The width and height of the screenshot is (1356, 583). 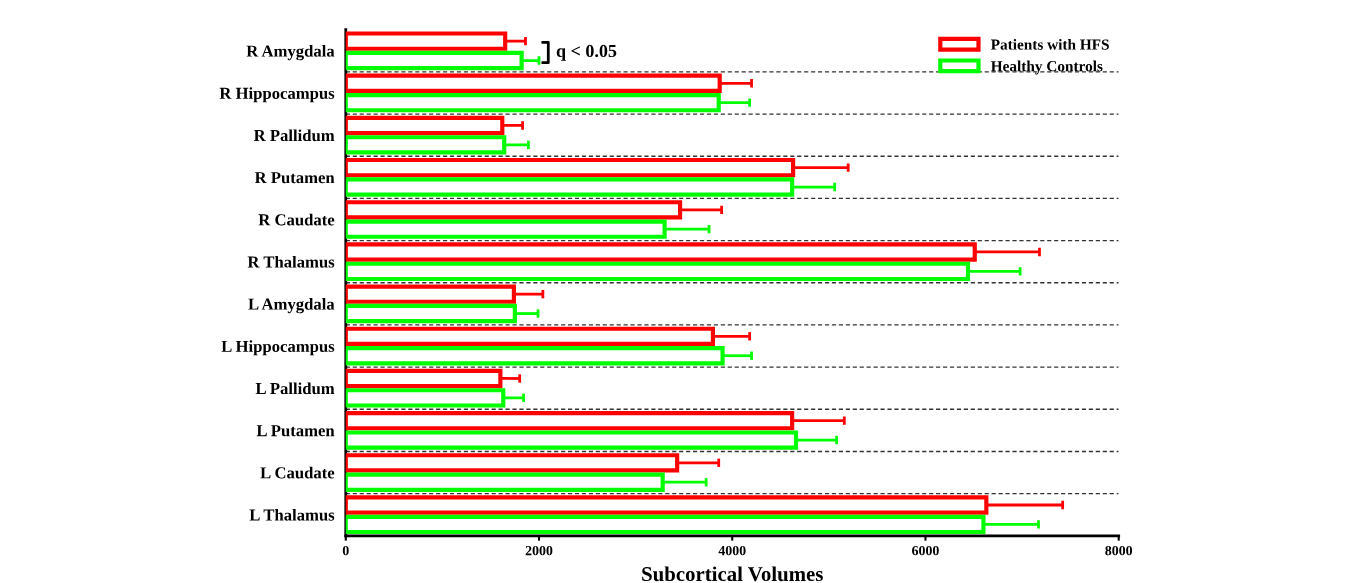 I want to click on x-axis-title: Subcortical Volumes, so click(x=732, y=574).